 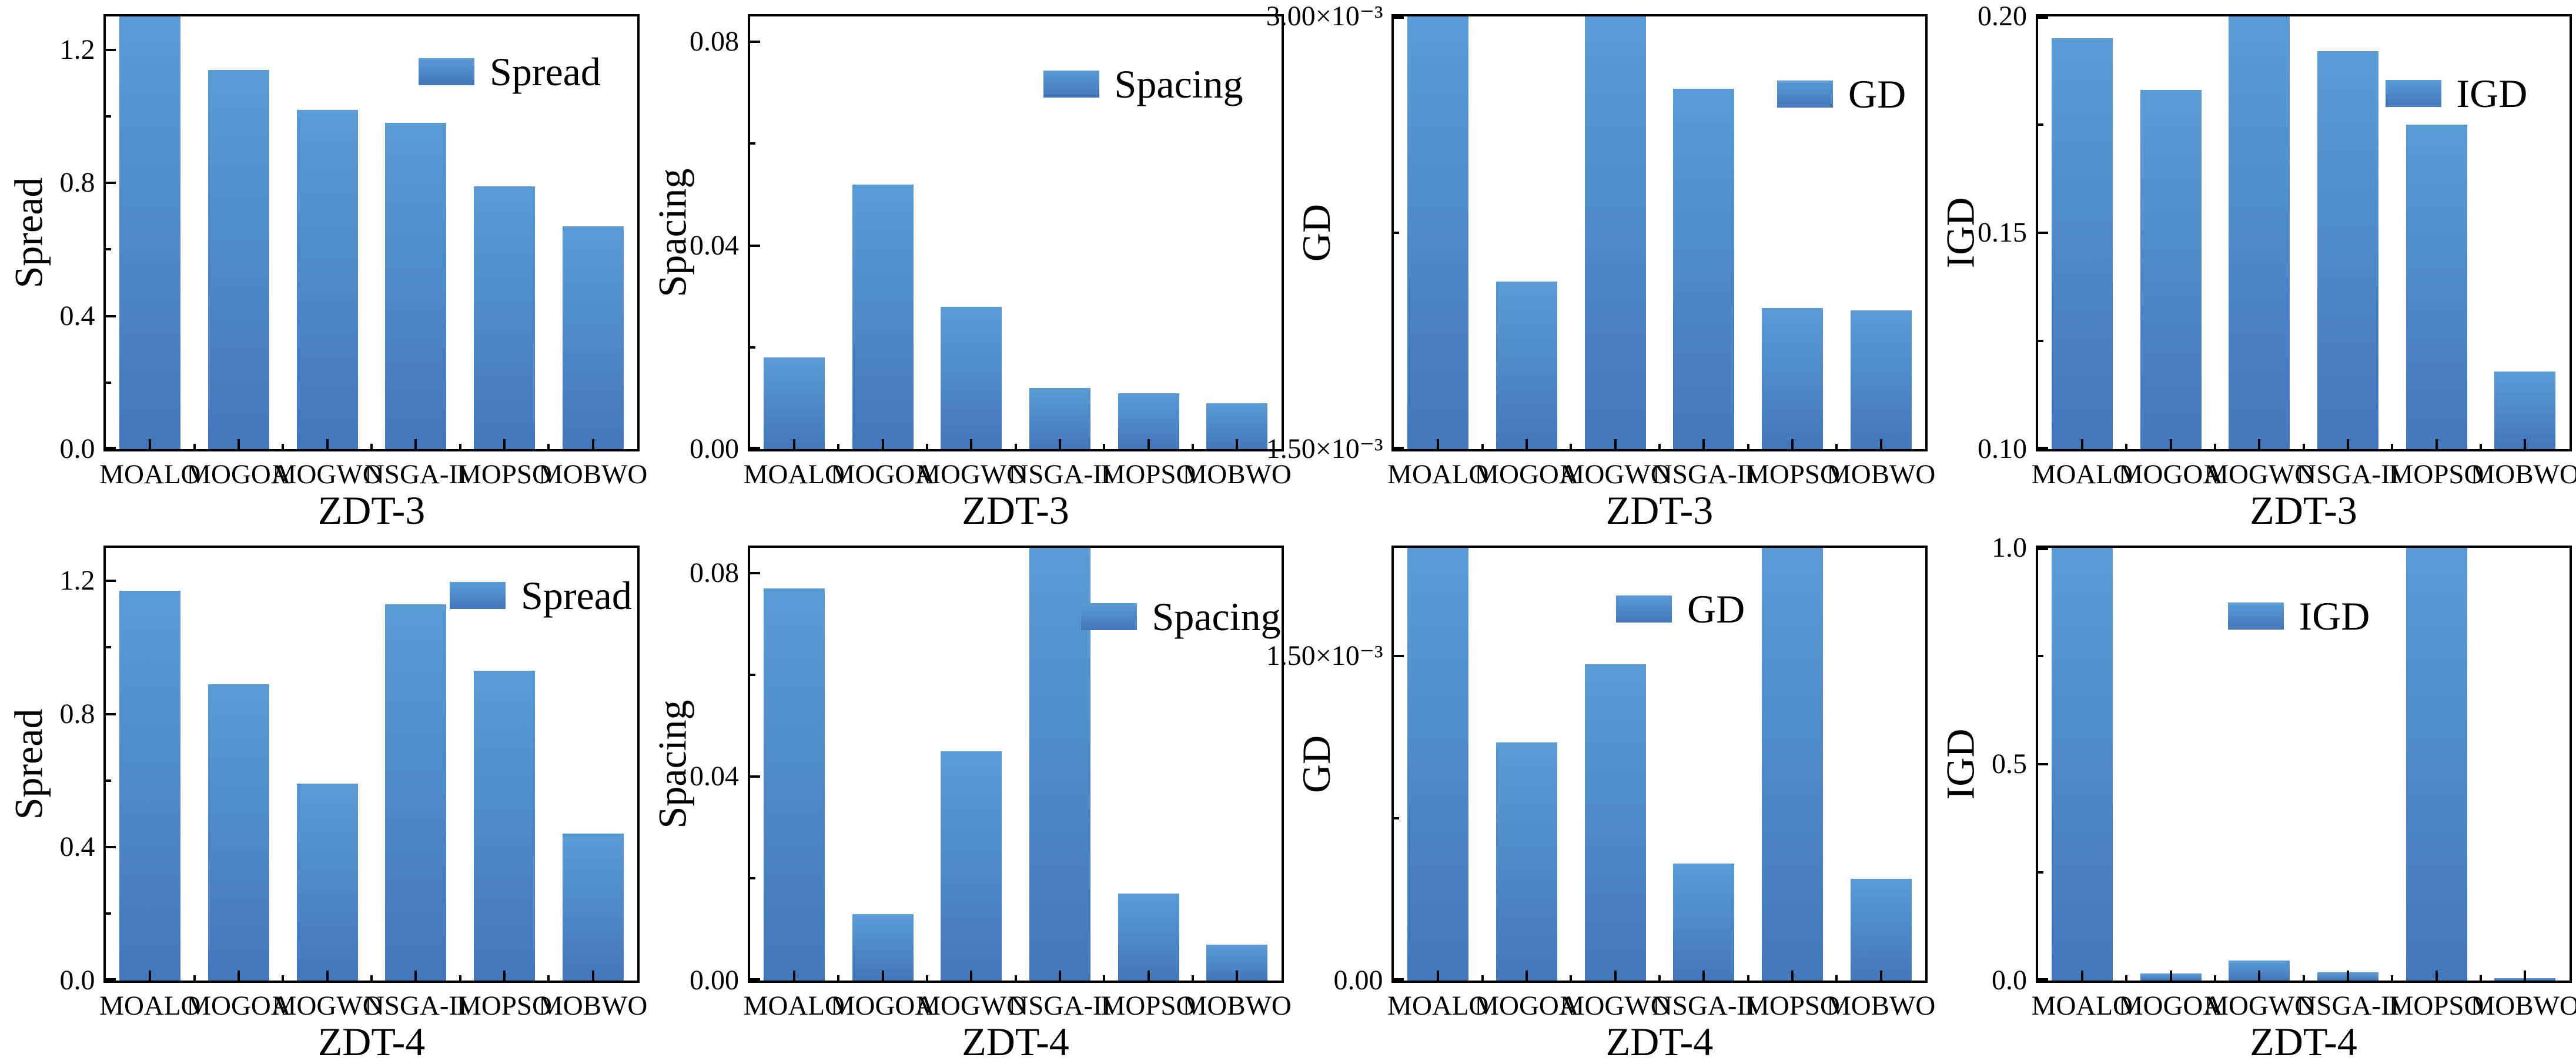 What do you see at coordinates (77, 49) in the screenshot?
I see `y-tick-label: 1.2` at bounding box center [77, 49].